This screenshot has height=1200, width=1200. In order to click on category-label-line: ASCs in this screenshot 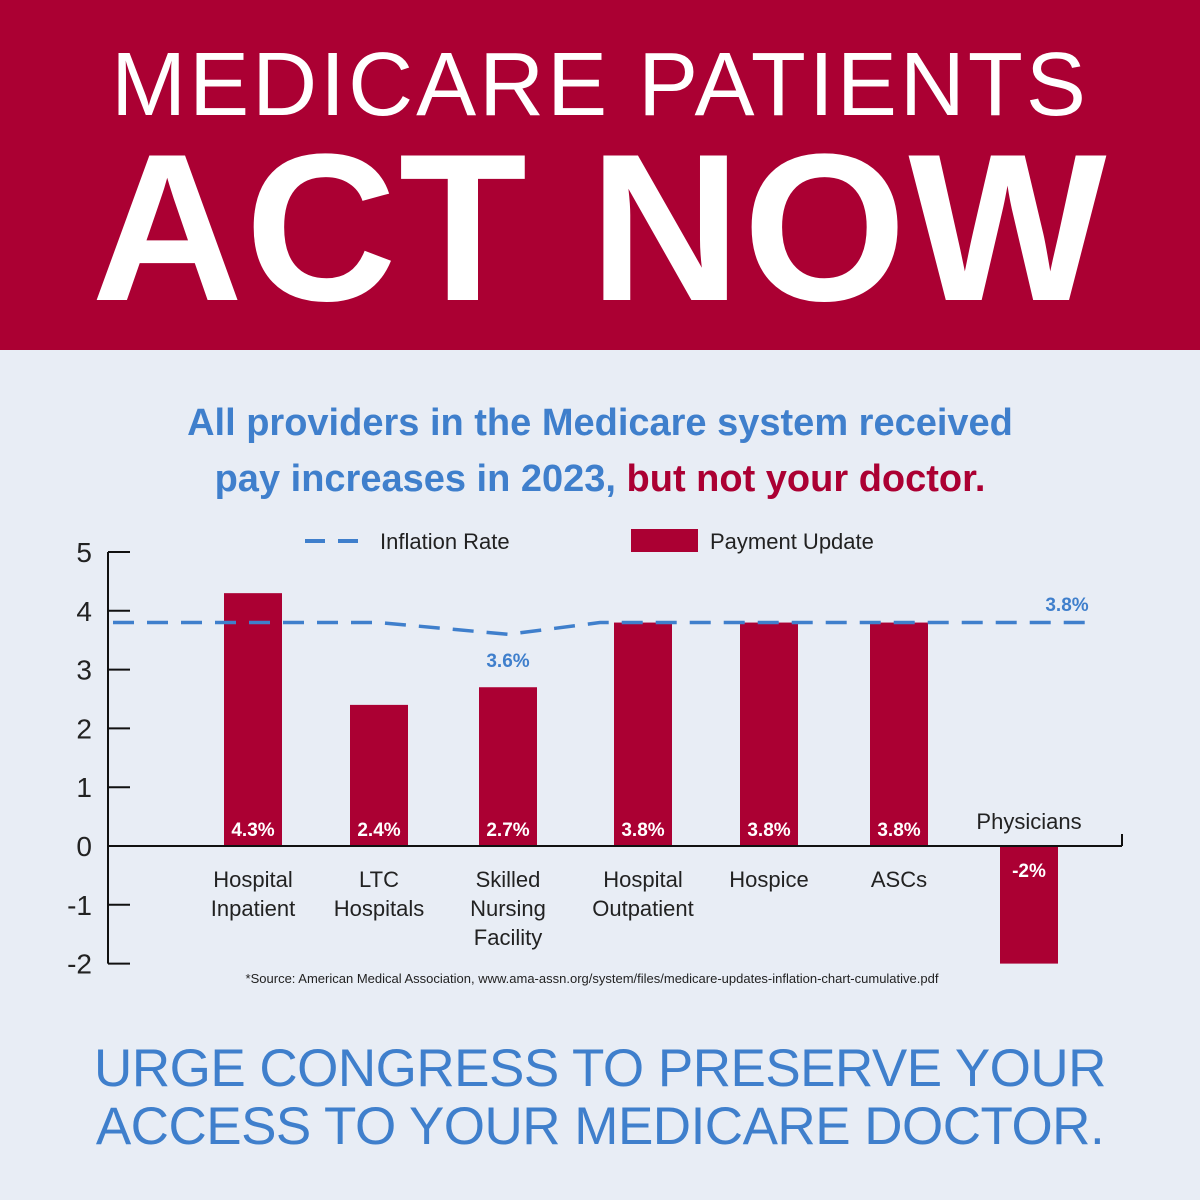, I will do `click(899, 879)`.